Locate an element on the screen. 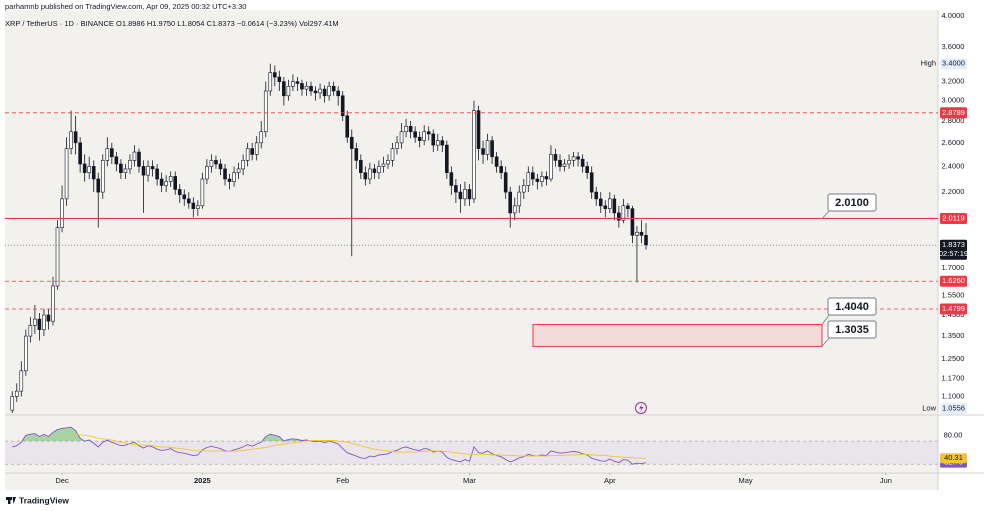 This screenshot has width=984, height=511. level-badge-label: 1.4799 is located at coordinates (953, 308).